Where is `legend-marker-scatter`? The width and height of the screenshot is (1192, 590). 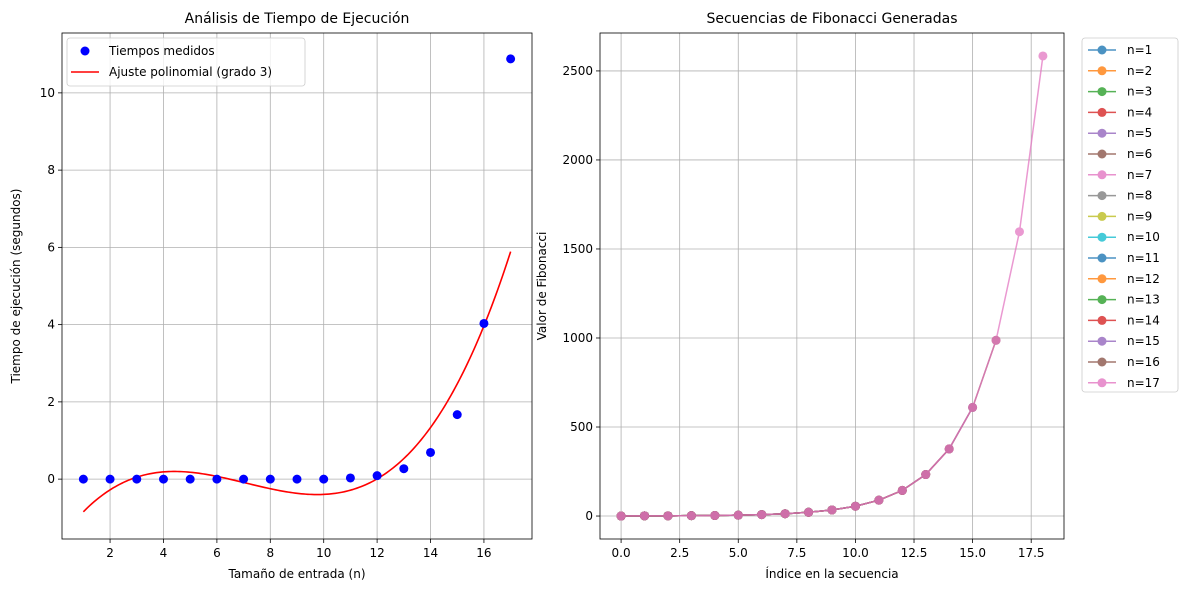
legend-marker-scatter is located at coordinates (85, 51).